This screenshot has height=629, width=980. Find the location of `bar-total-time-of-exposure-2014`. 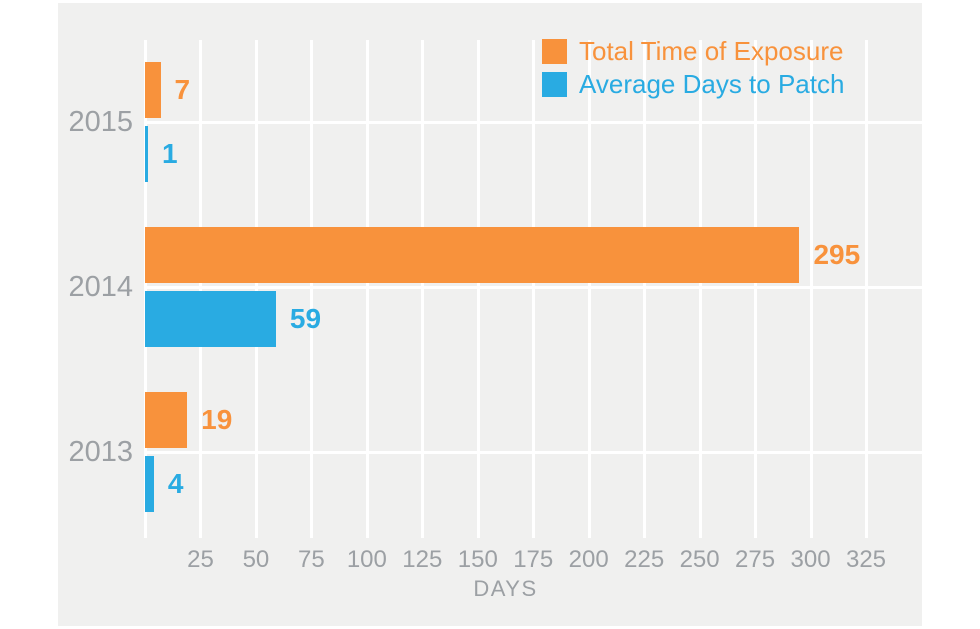

bar-total-time-of-exposure-2014 is located at coordinates (472, 255).